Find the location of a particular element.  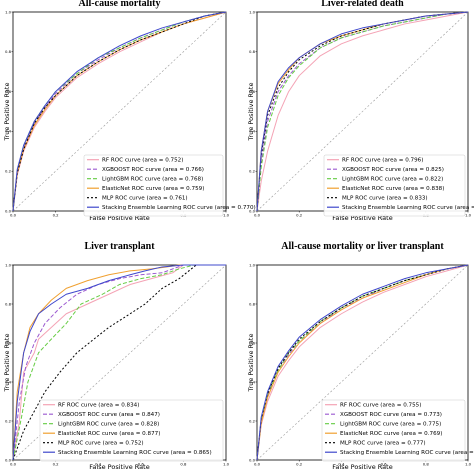

legend-entry: MLP ROC curve (area = 0.777) is located at coordinates (383, 444).